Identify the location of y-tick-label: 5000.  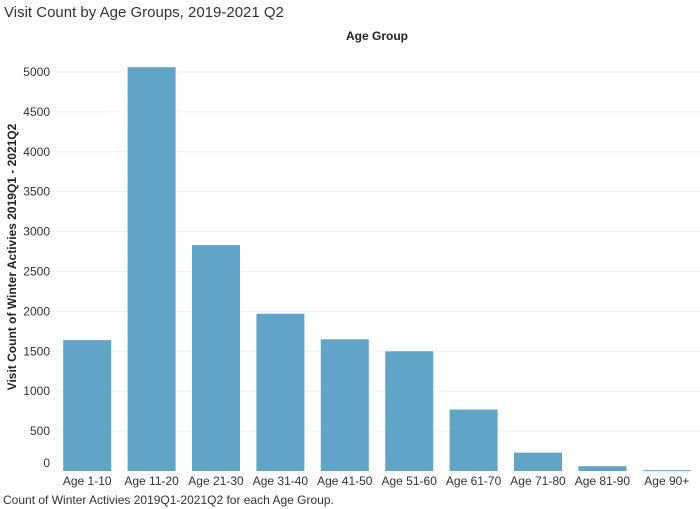
(36, 72).